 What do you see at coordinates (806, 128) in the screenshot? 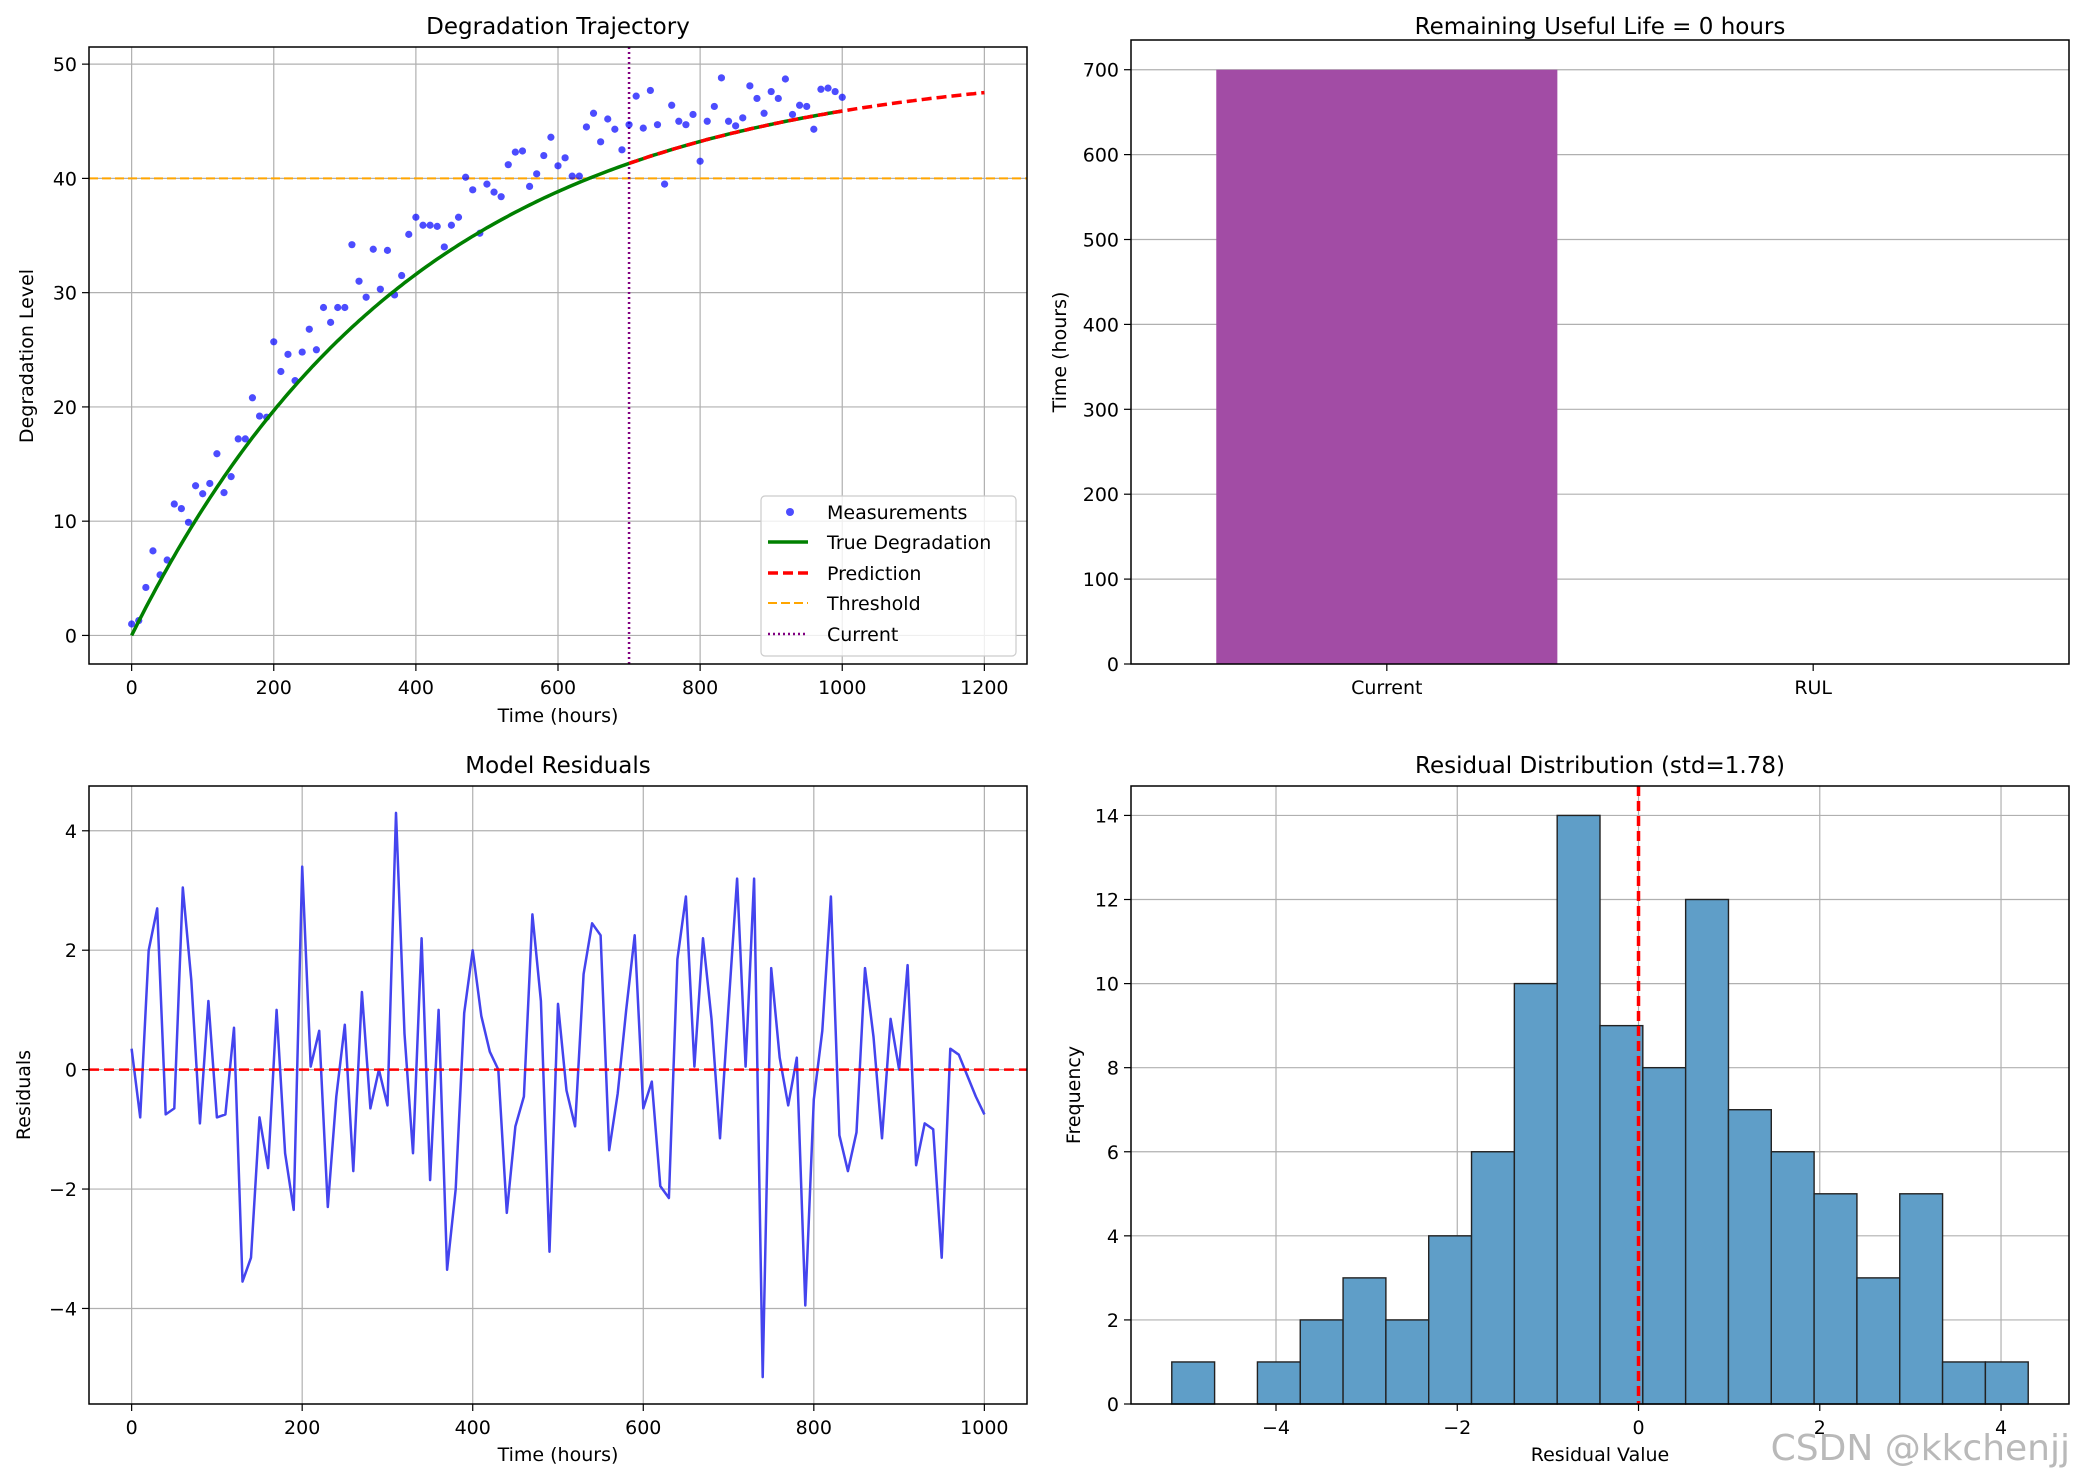
I see `prediction-line` at bounding box center [806, 128].